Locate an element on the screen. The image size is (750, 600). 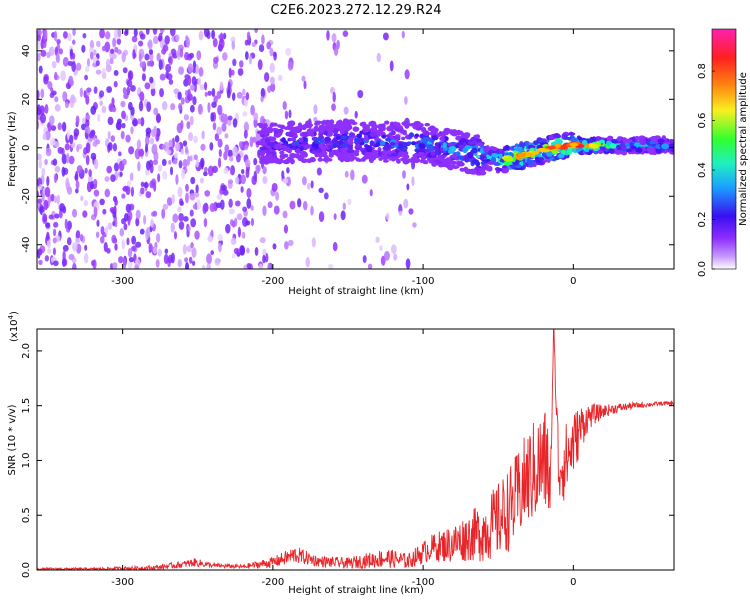
snr-y-tick-label: 1.5 is located at coordinates (26, 406).